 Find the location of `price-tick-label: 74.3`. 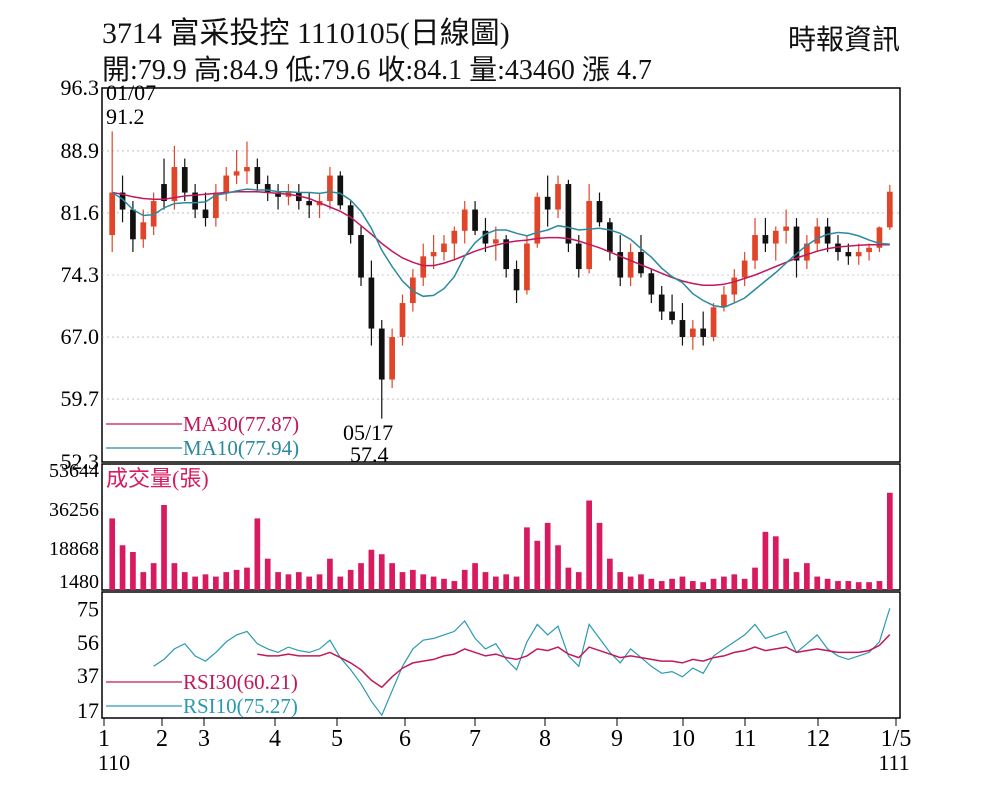

price-tick-label: 74.3 is located at coordinates (80, 274).